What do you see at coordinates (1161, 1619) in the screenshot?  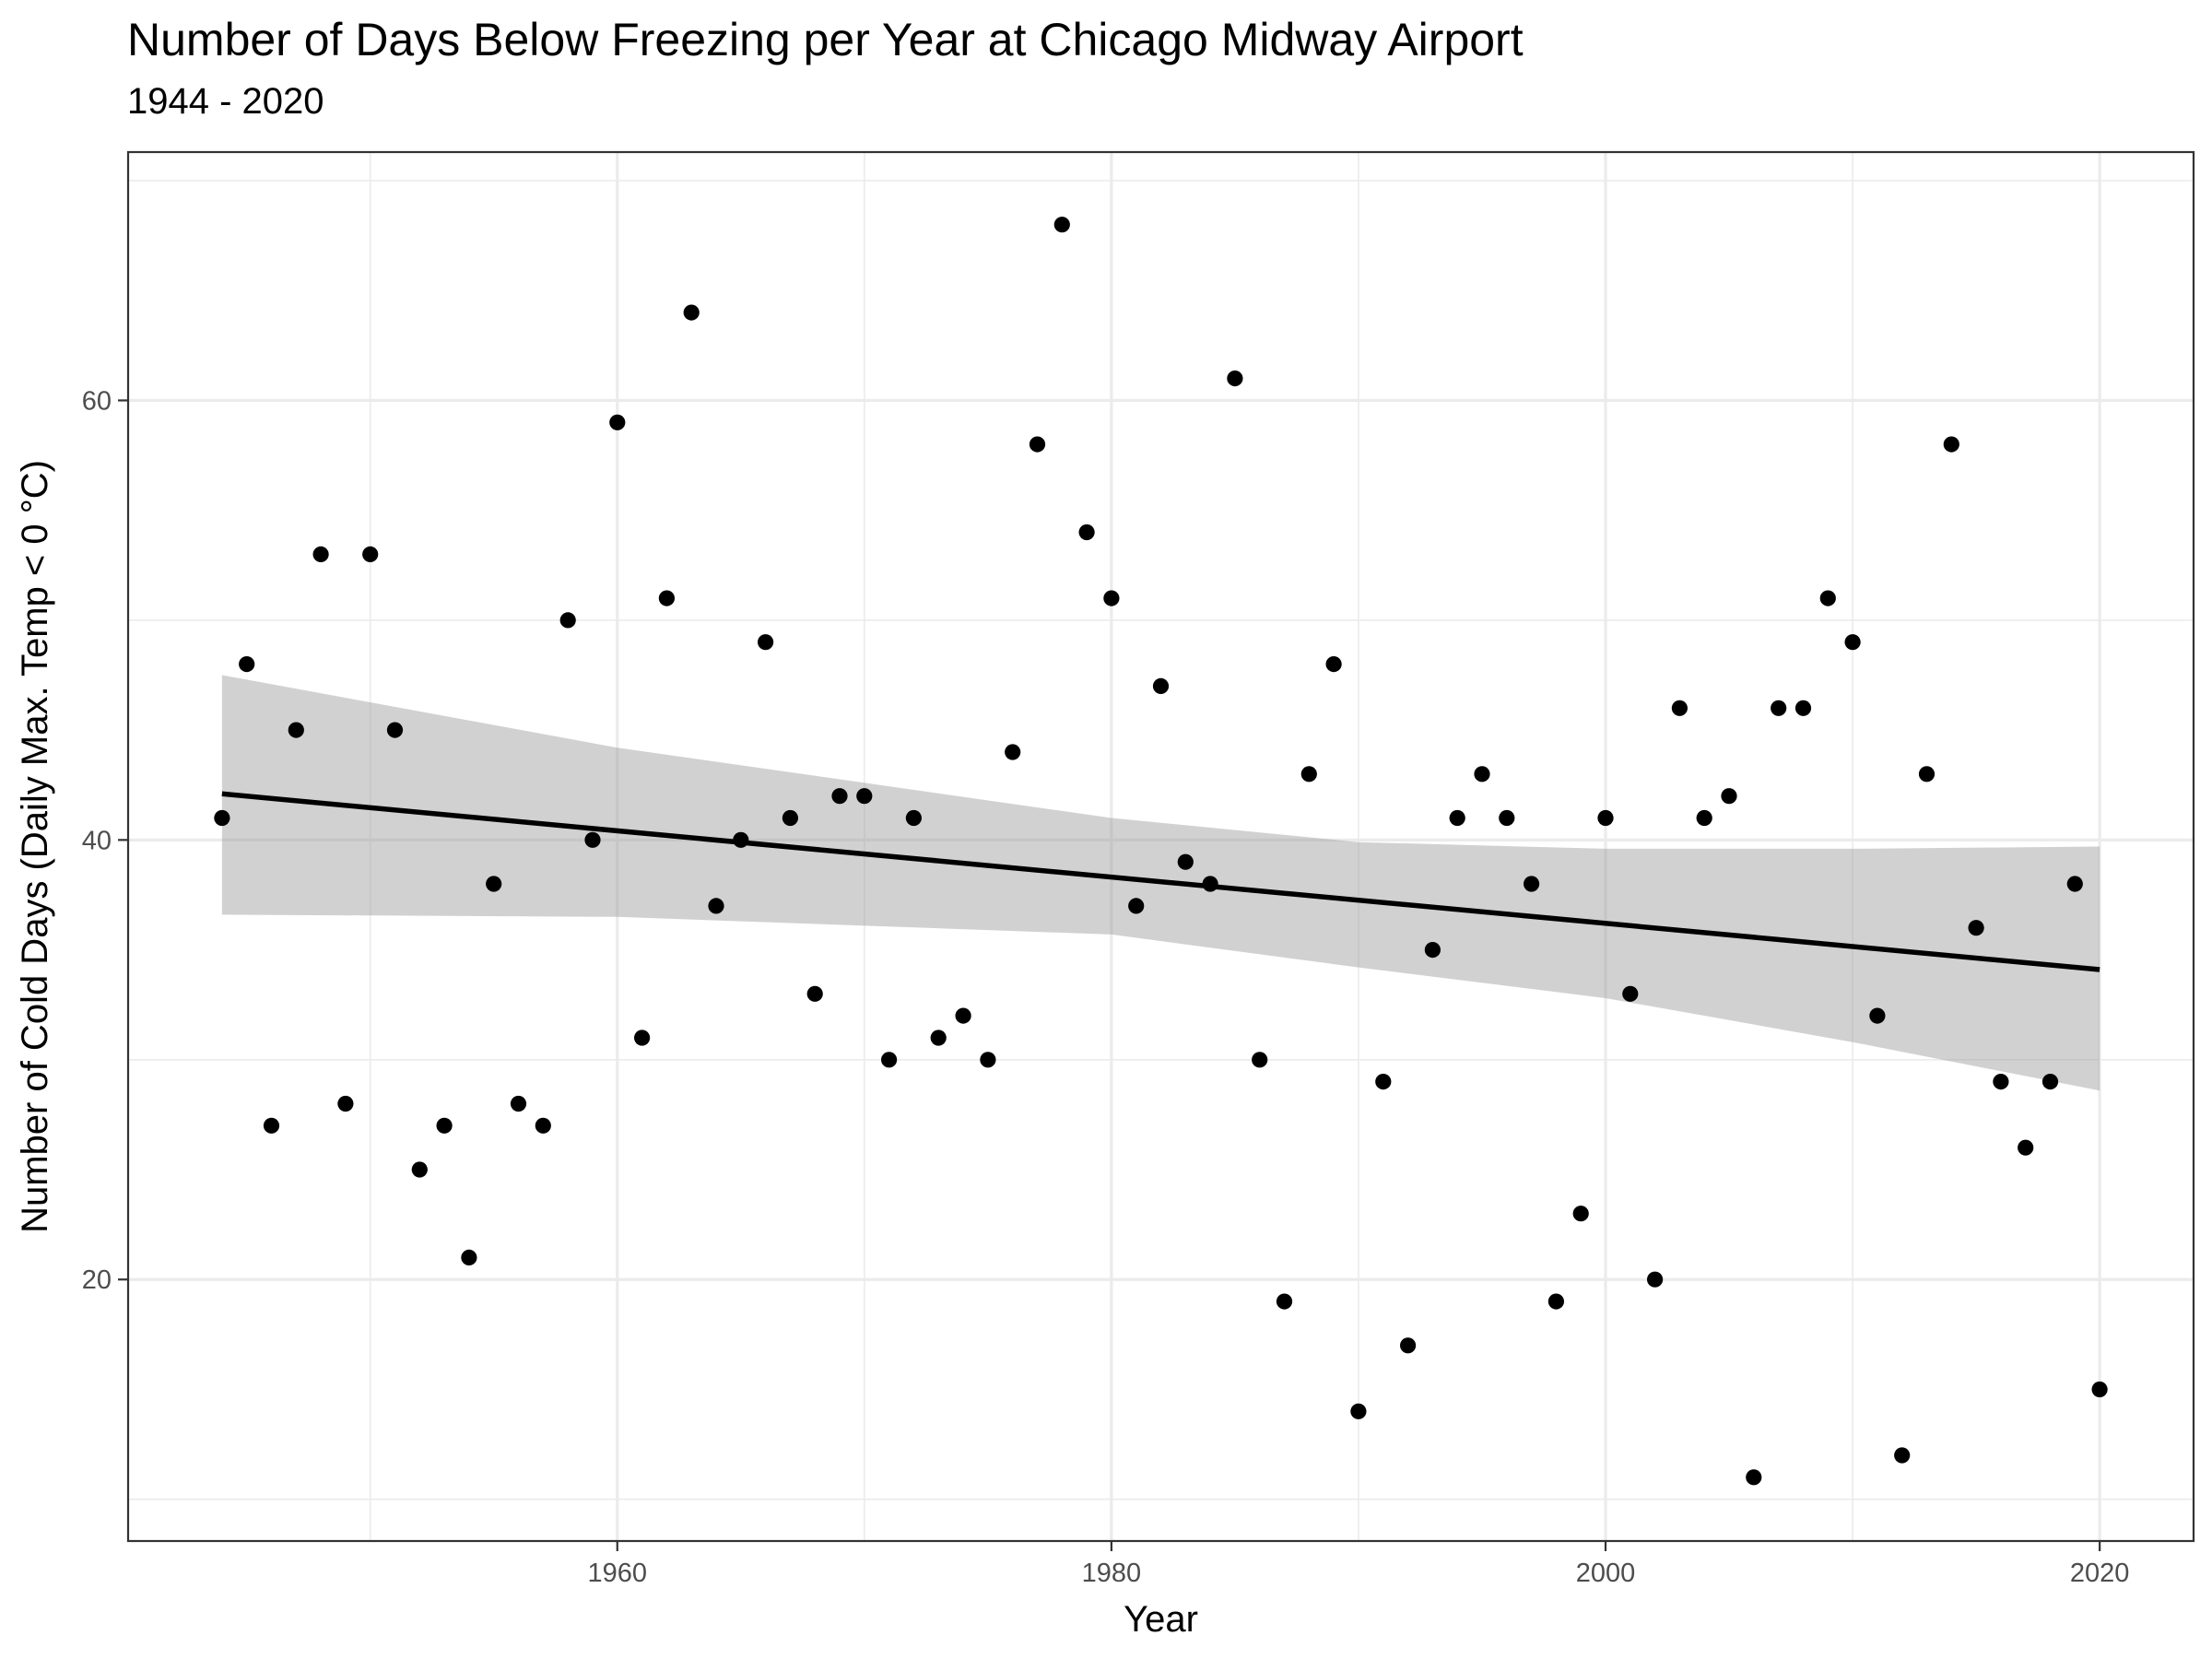 I see `x-axis-title: Year` at bounding box center [1161, 1619].